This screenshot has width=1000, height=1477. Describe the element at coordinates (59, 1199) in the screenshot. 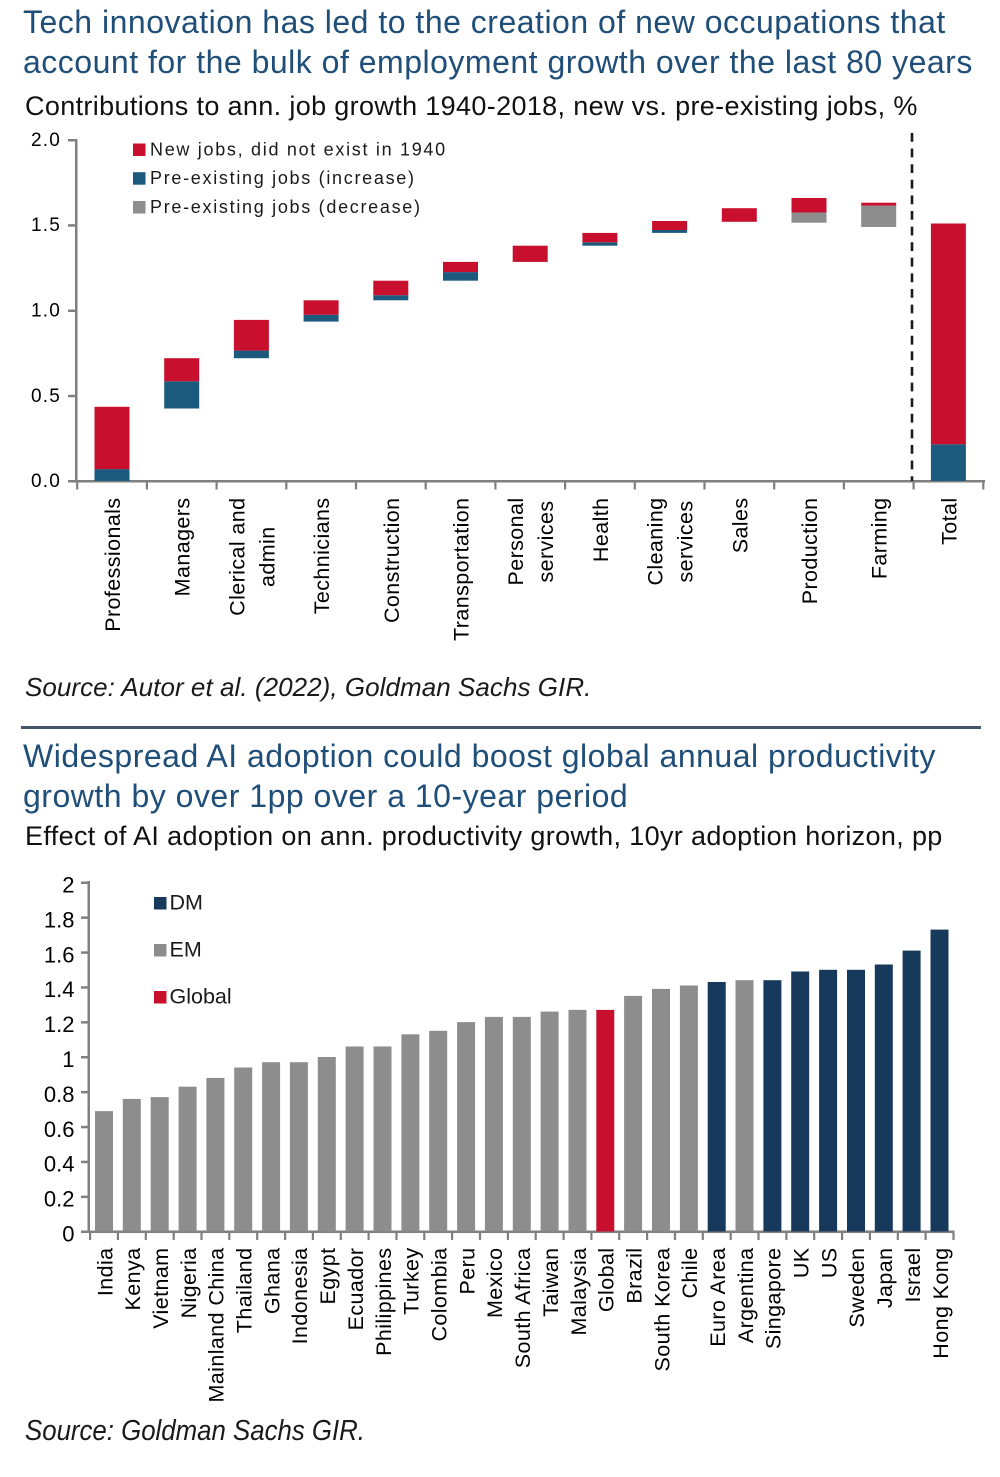

I see `svg-text: 0.2` at that location.